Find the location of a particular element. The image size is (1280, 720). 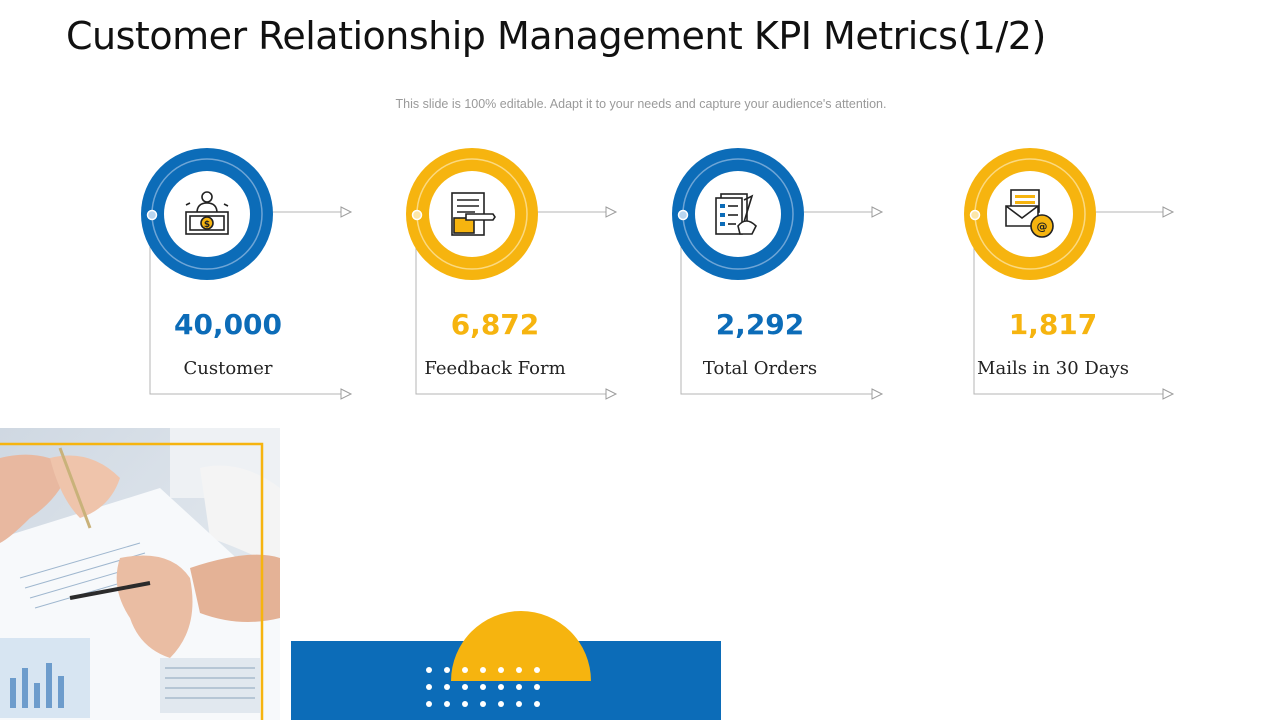

kpi-card-customer: $ is located at coordinates (247, 274).